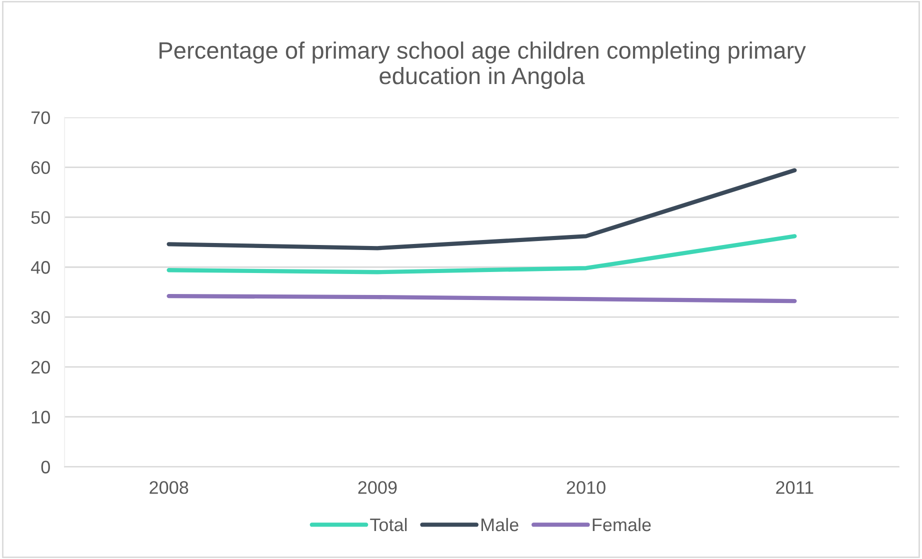 The image size is (922, 559). I want to click on legend-label: Female, so click(621, 525).